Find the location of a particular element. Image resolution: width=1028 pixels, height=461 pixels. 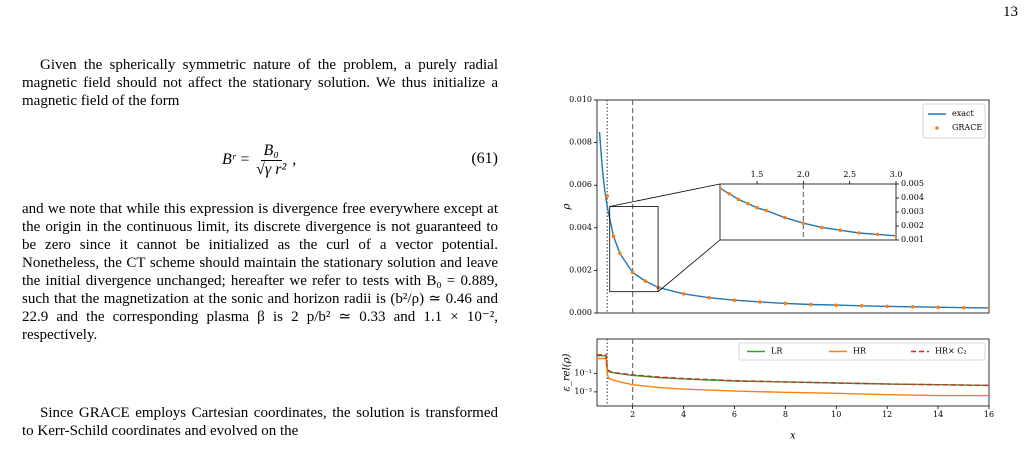

plot-area is located at coordinates (808, 212).